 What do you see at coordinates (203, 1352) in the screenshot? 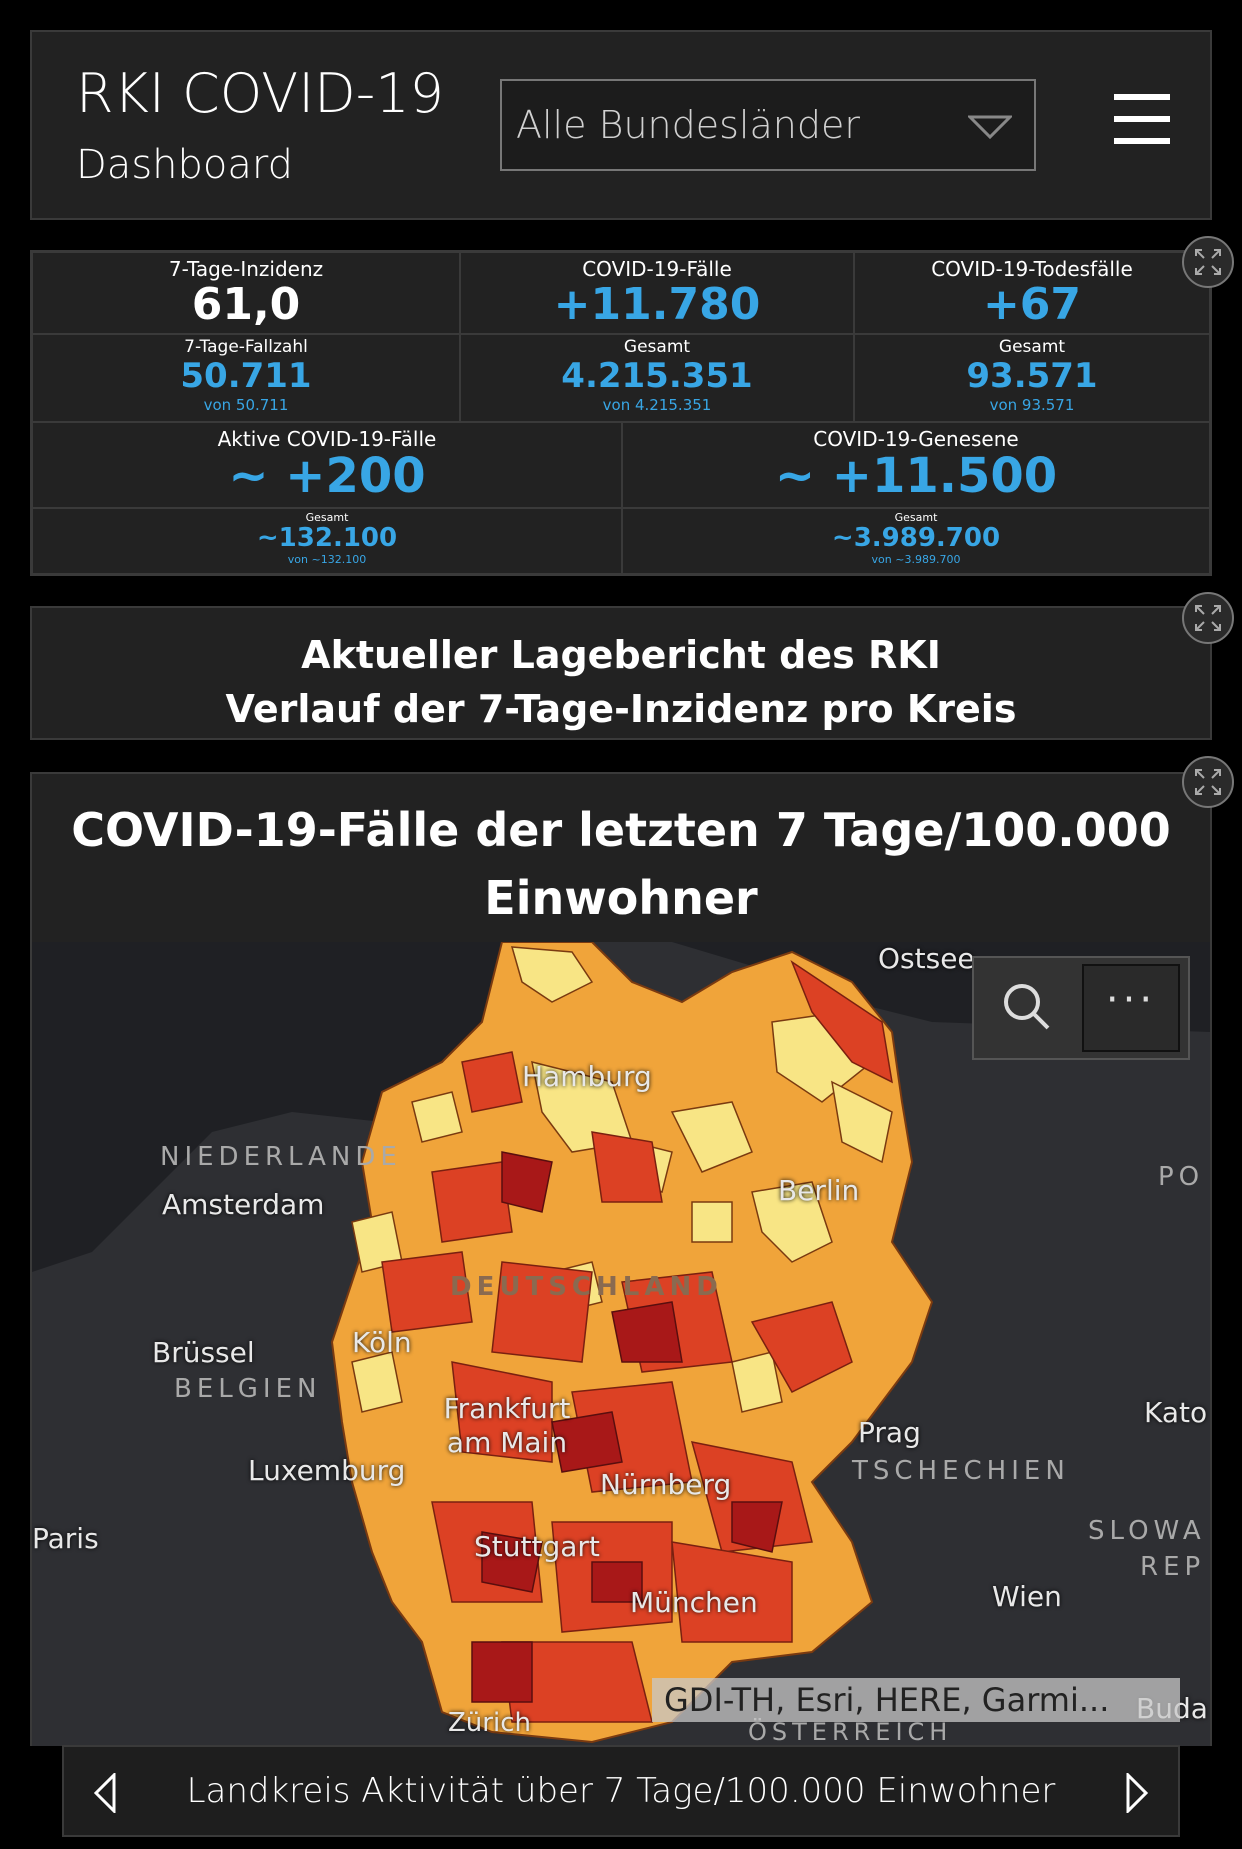
I see `map-label-bruessel: Brüssel` at bounding box center [203, 1352].